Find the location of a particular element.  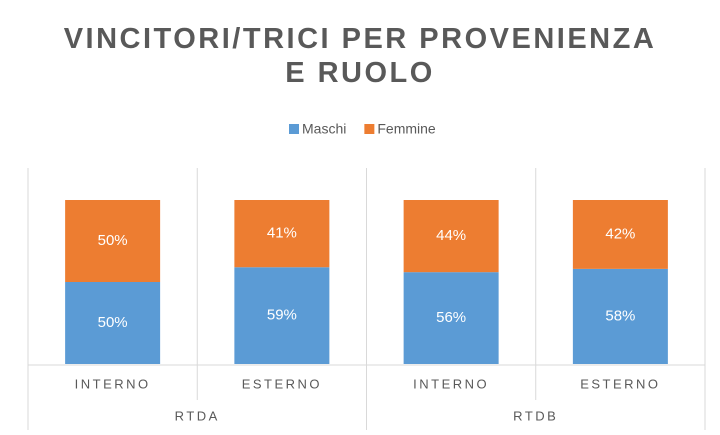

legend-label: Maschi is located at coordinates (324, 129).